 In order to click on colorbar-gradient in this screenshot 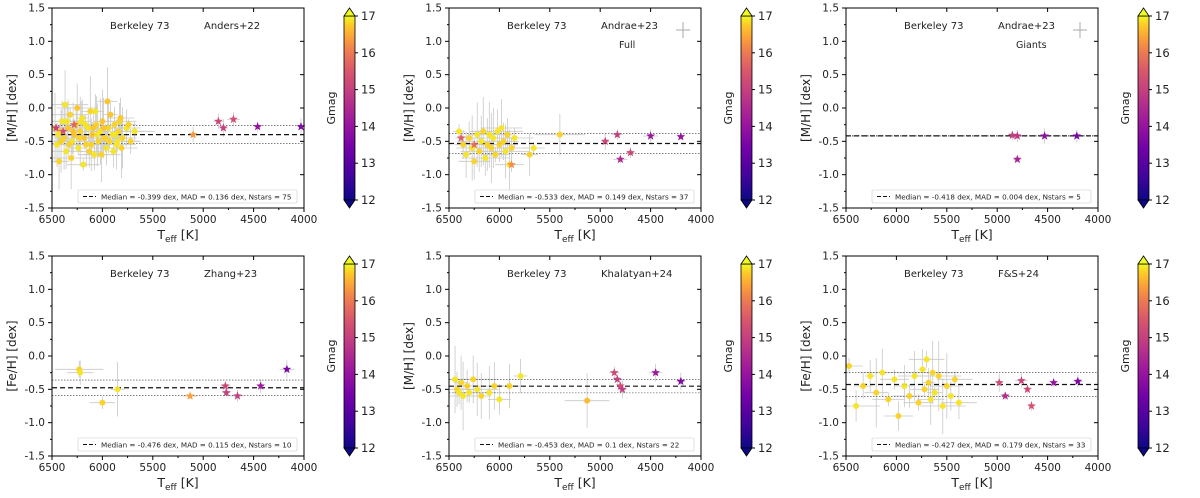, I will do `click(746, 356)`.